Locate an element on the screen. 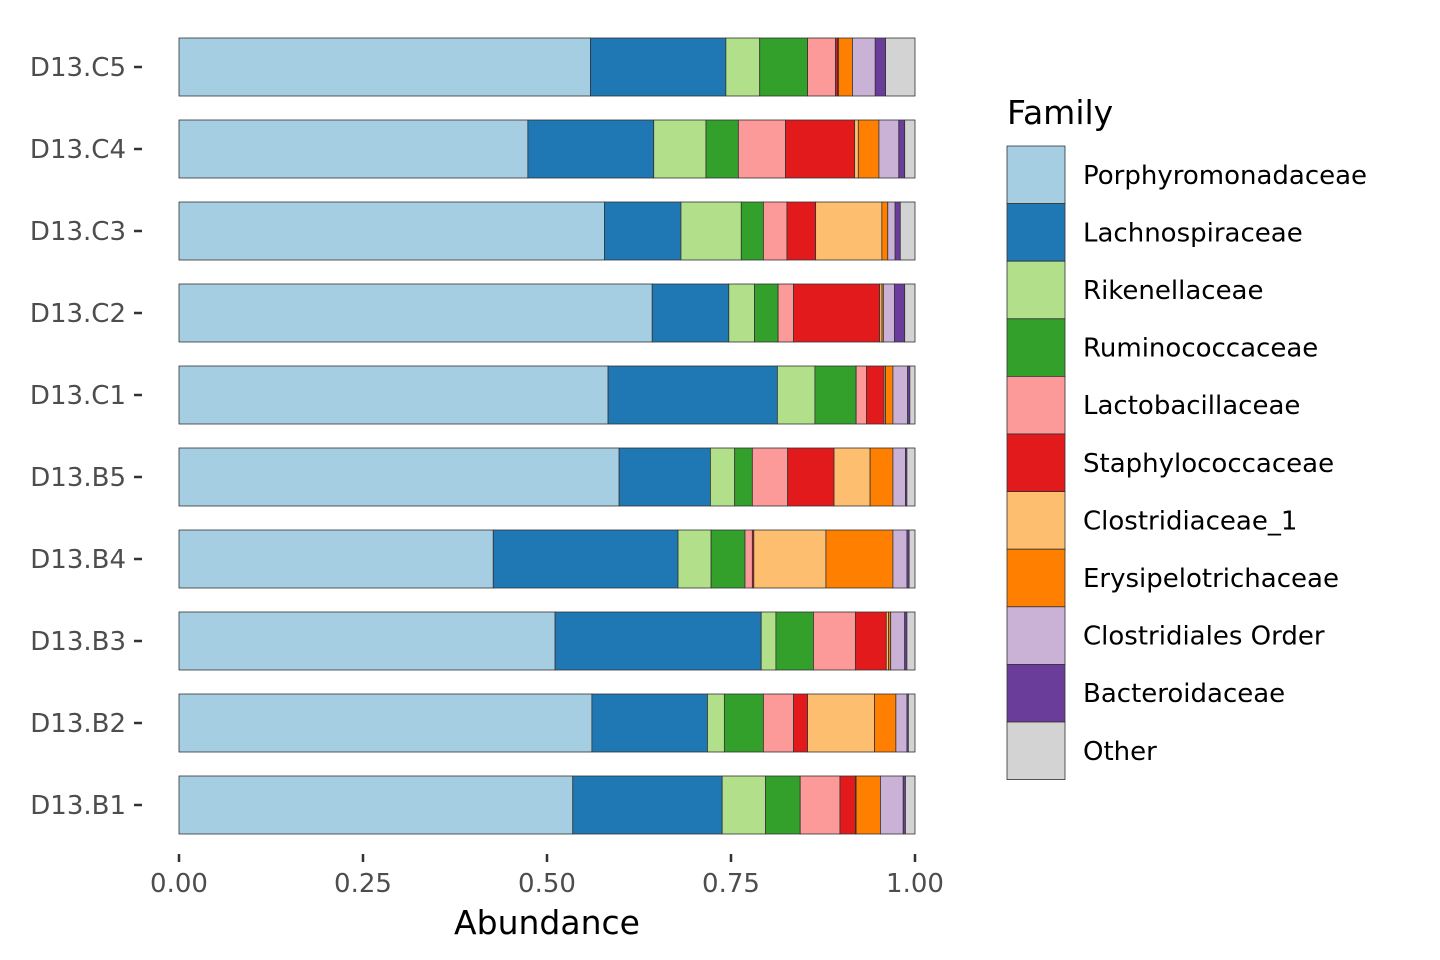 Image resolution: width=1440 pixels, height=960 pixels. x-tick-label: 0.25 is located at coordinates (363, 884).